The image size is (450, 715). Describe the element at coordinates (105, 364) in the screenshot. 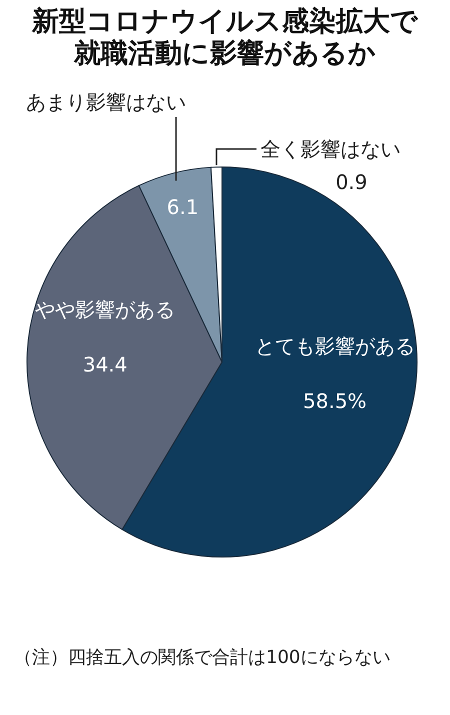

I see `data-label: 34.4` at that location.